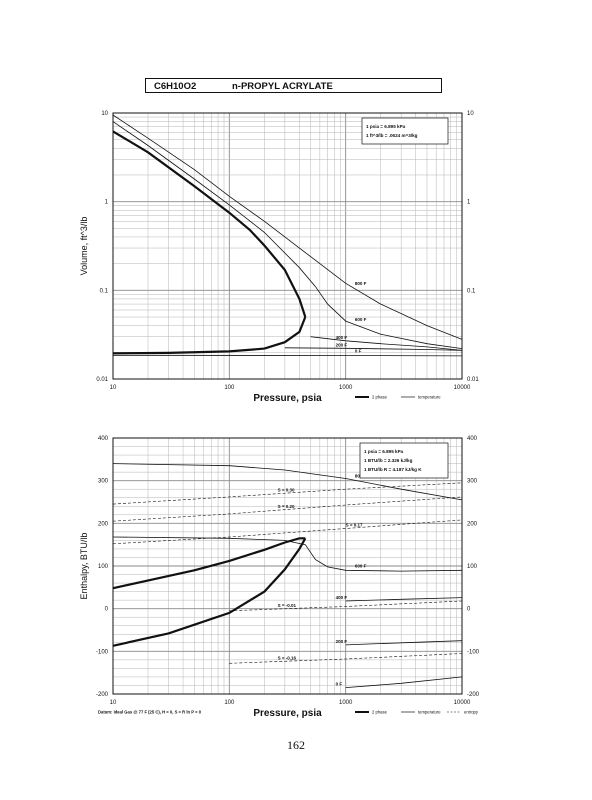 This screenshot has width=592, height=800. Describe the element at coordinates (296, 745) in the screenshot. I see `page-number: 162` at that location.